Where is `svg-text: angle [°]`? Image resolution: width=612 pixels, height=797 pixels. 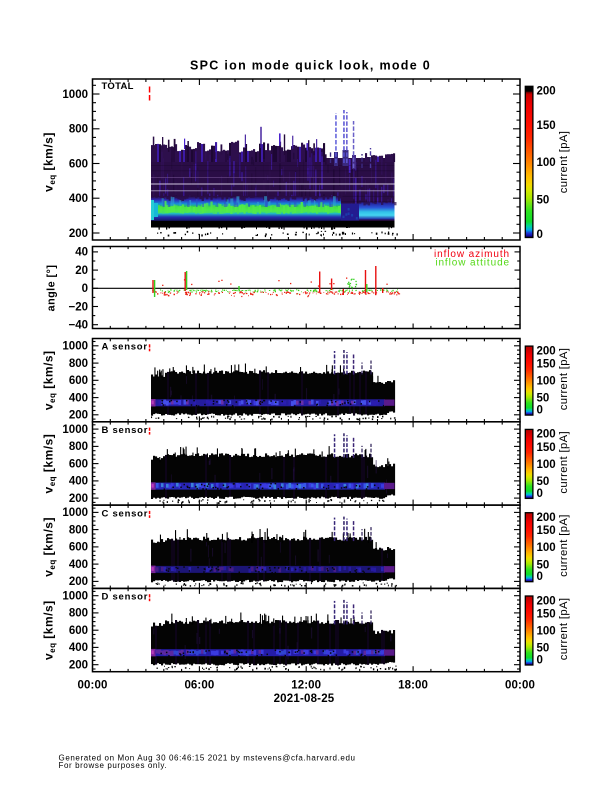 svg-text: angle [°] is located at coordinates (52, 288).